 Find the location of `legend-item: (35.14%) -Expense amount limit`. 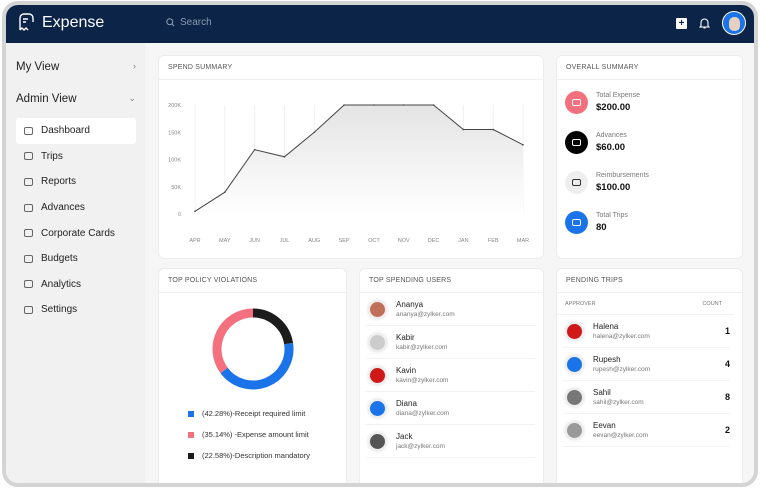

legend-item: (35.14%) -Expense amount limit is located at coordinates (248, 434).